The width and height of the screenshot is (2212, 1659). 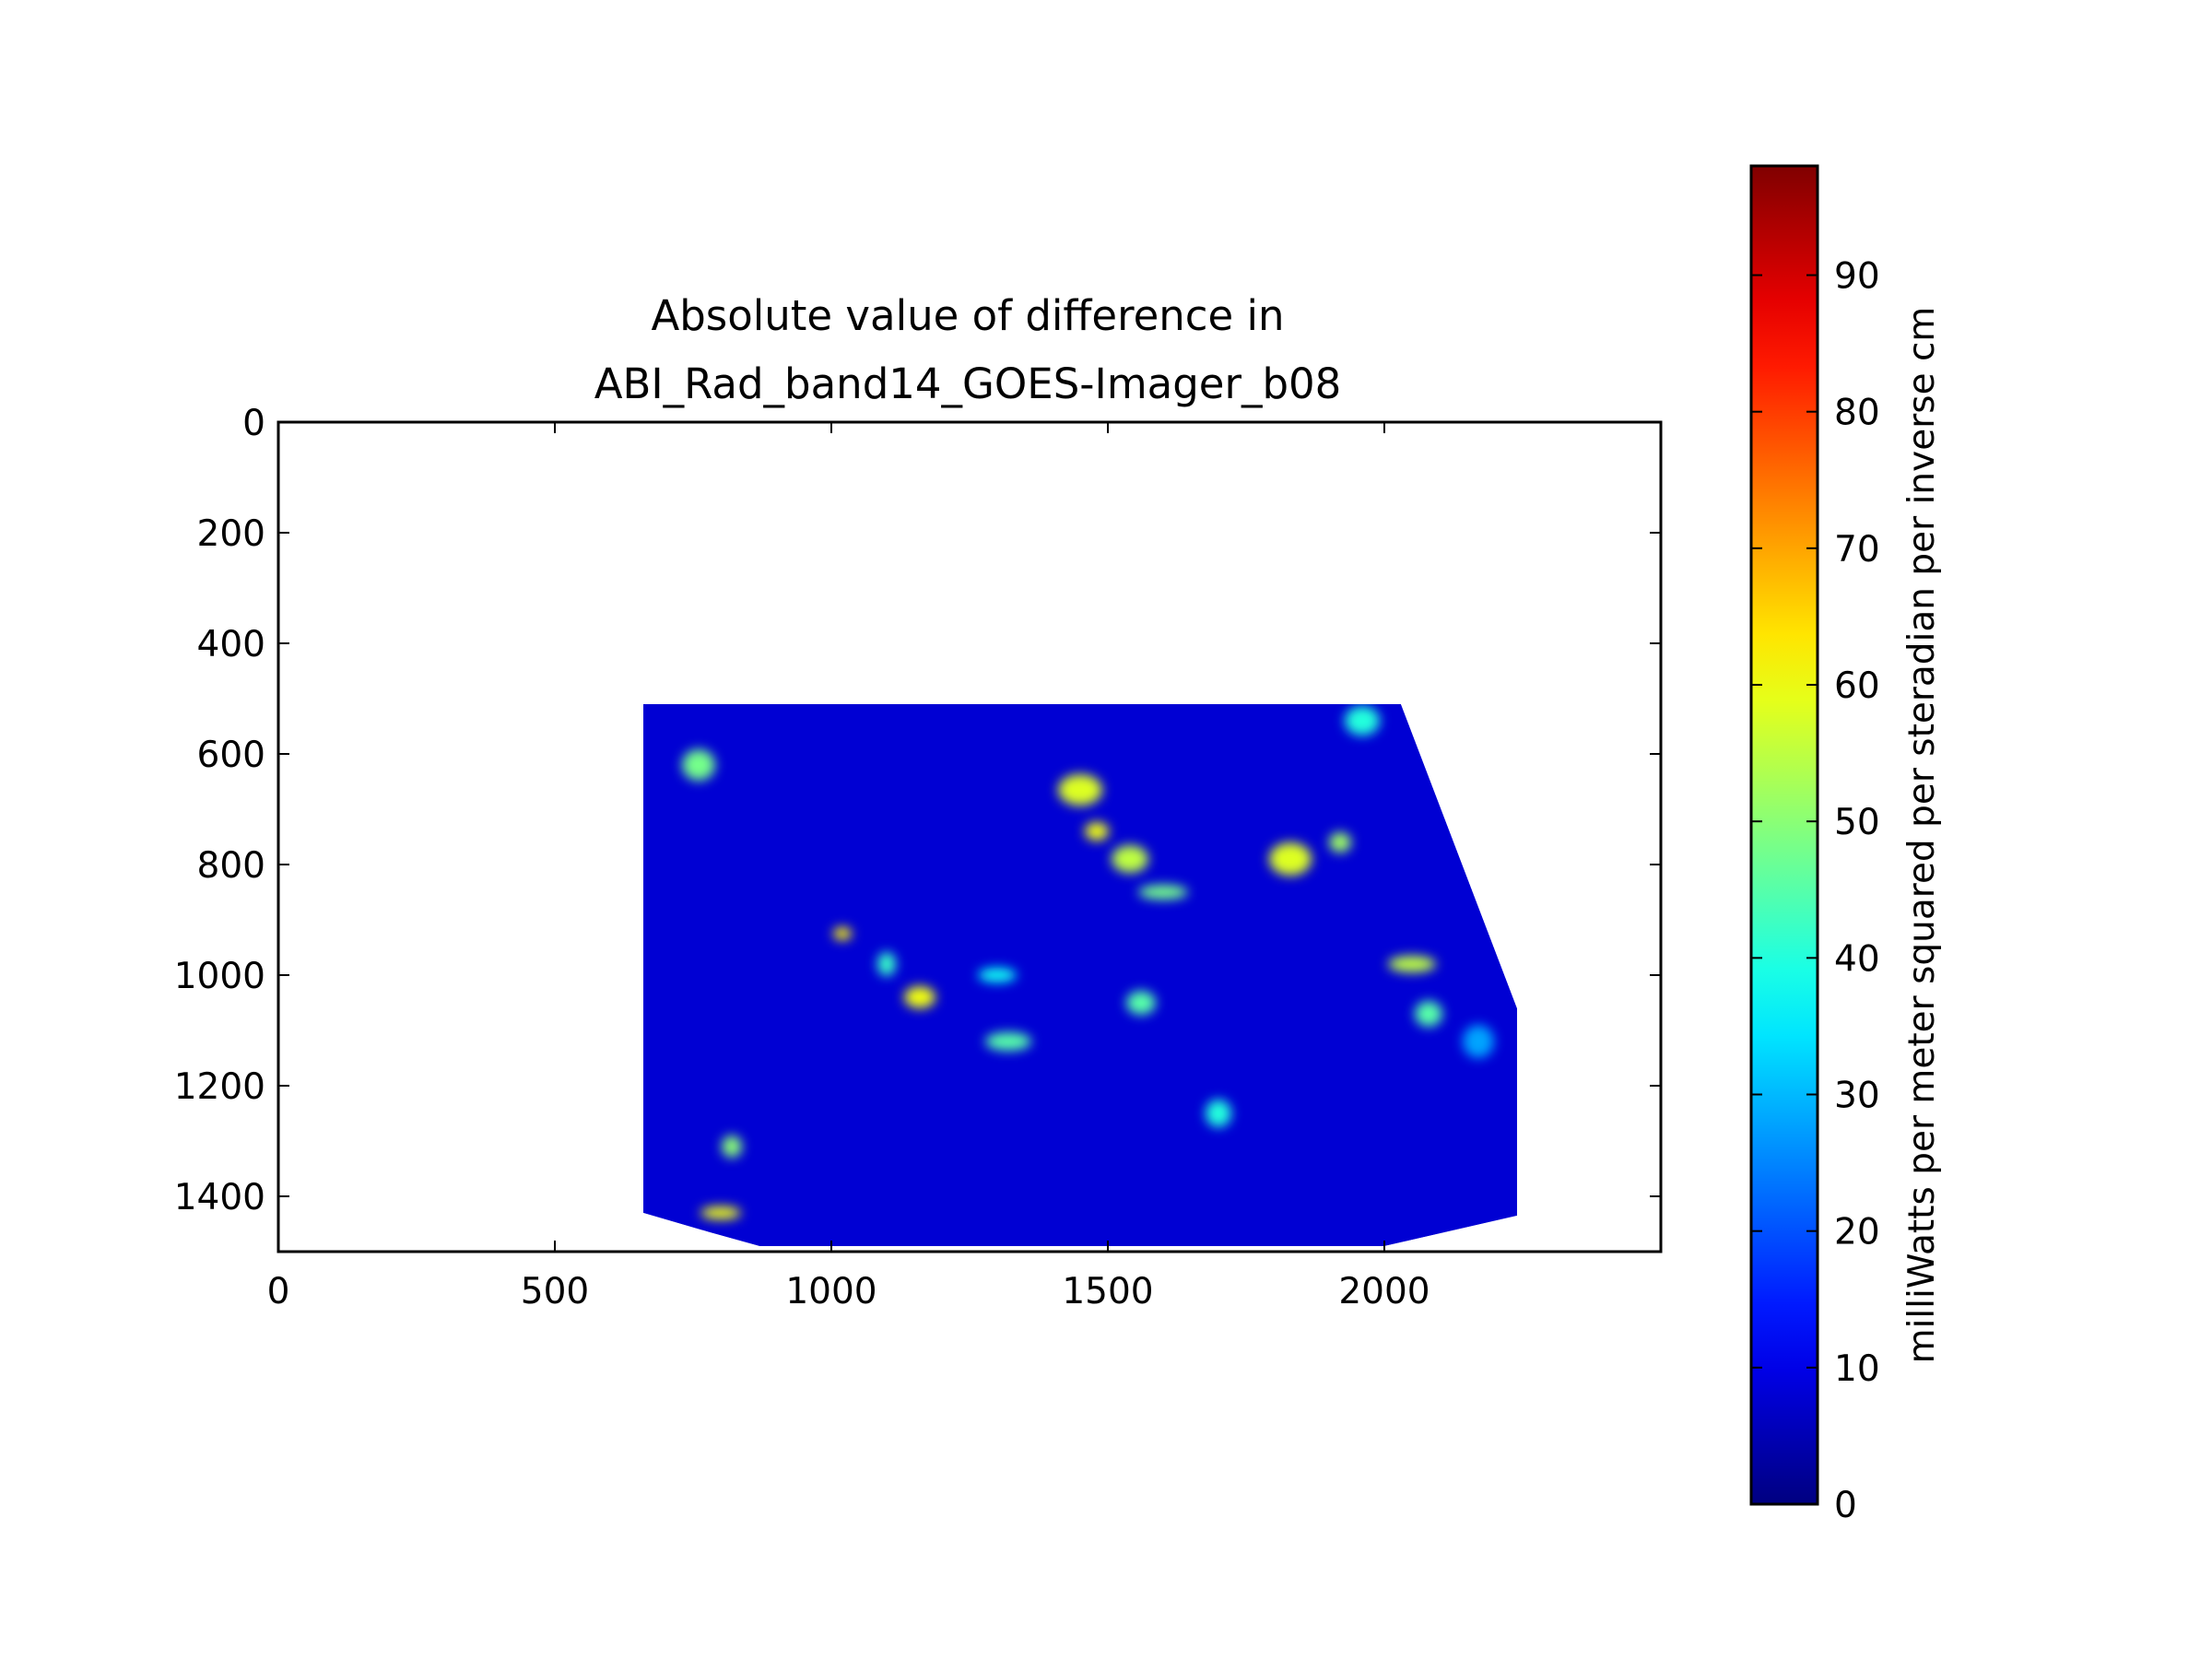 What do you see at coordinates (219, 1197) in the screenshot?
I see `y-tick-label: 1400` at bounding box center [219, 1197].